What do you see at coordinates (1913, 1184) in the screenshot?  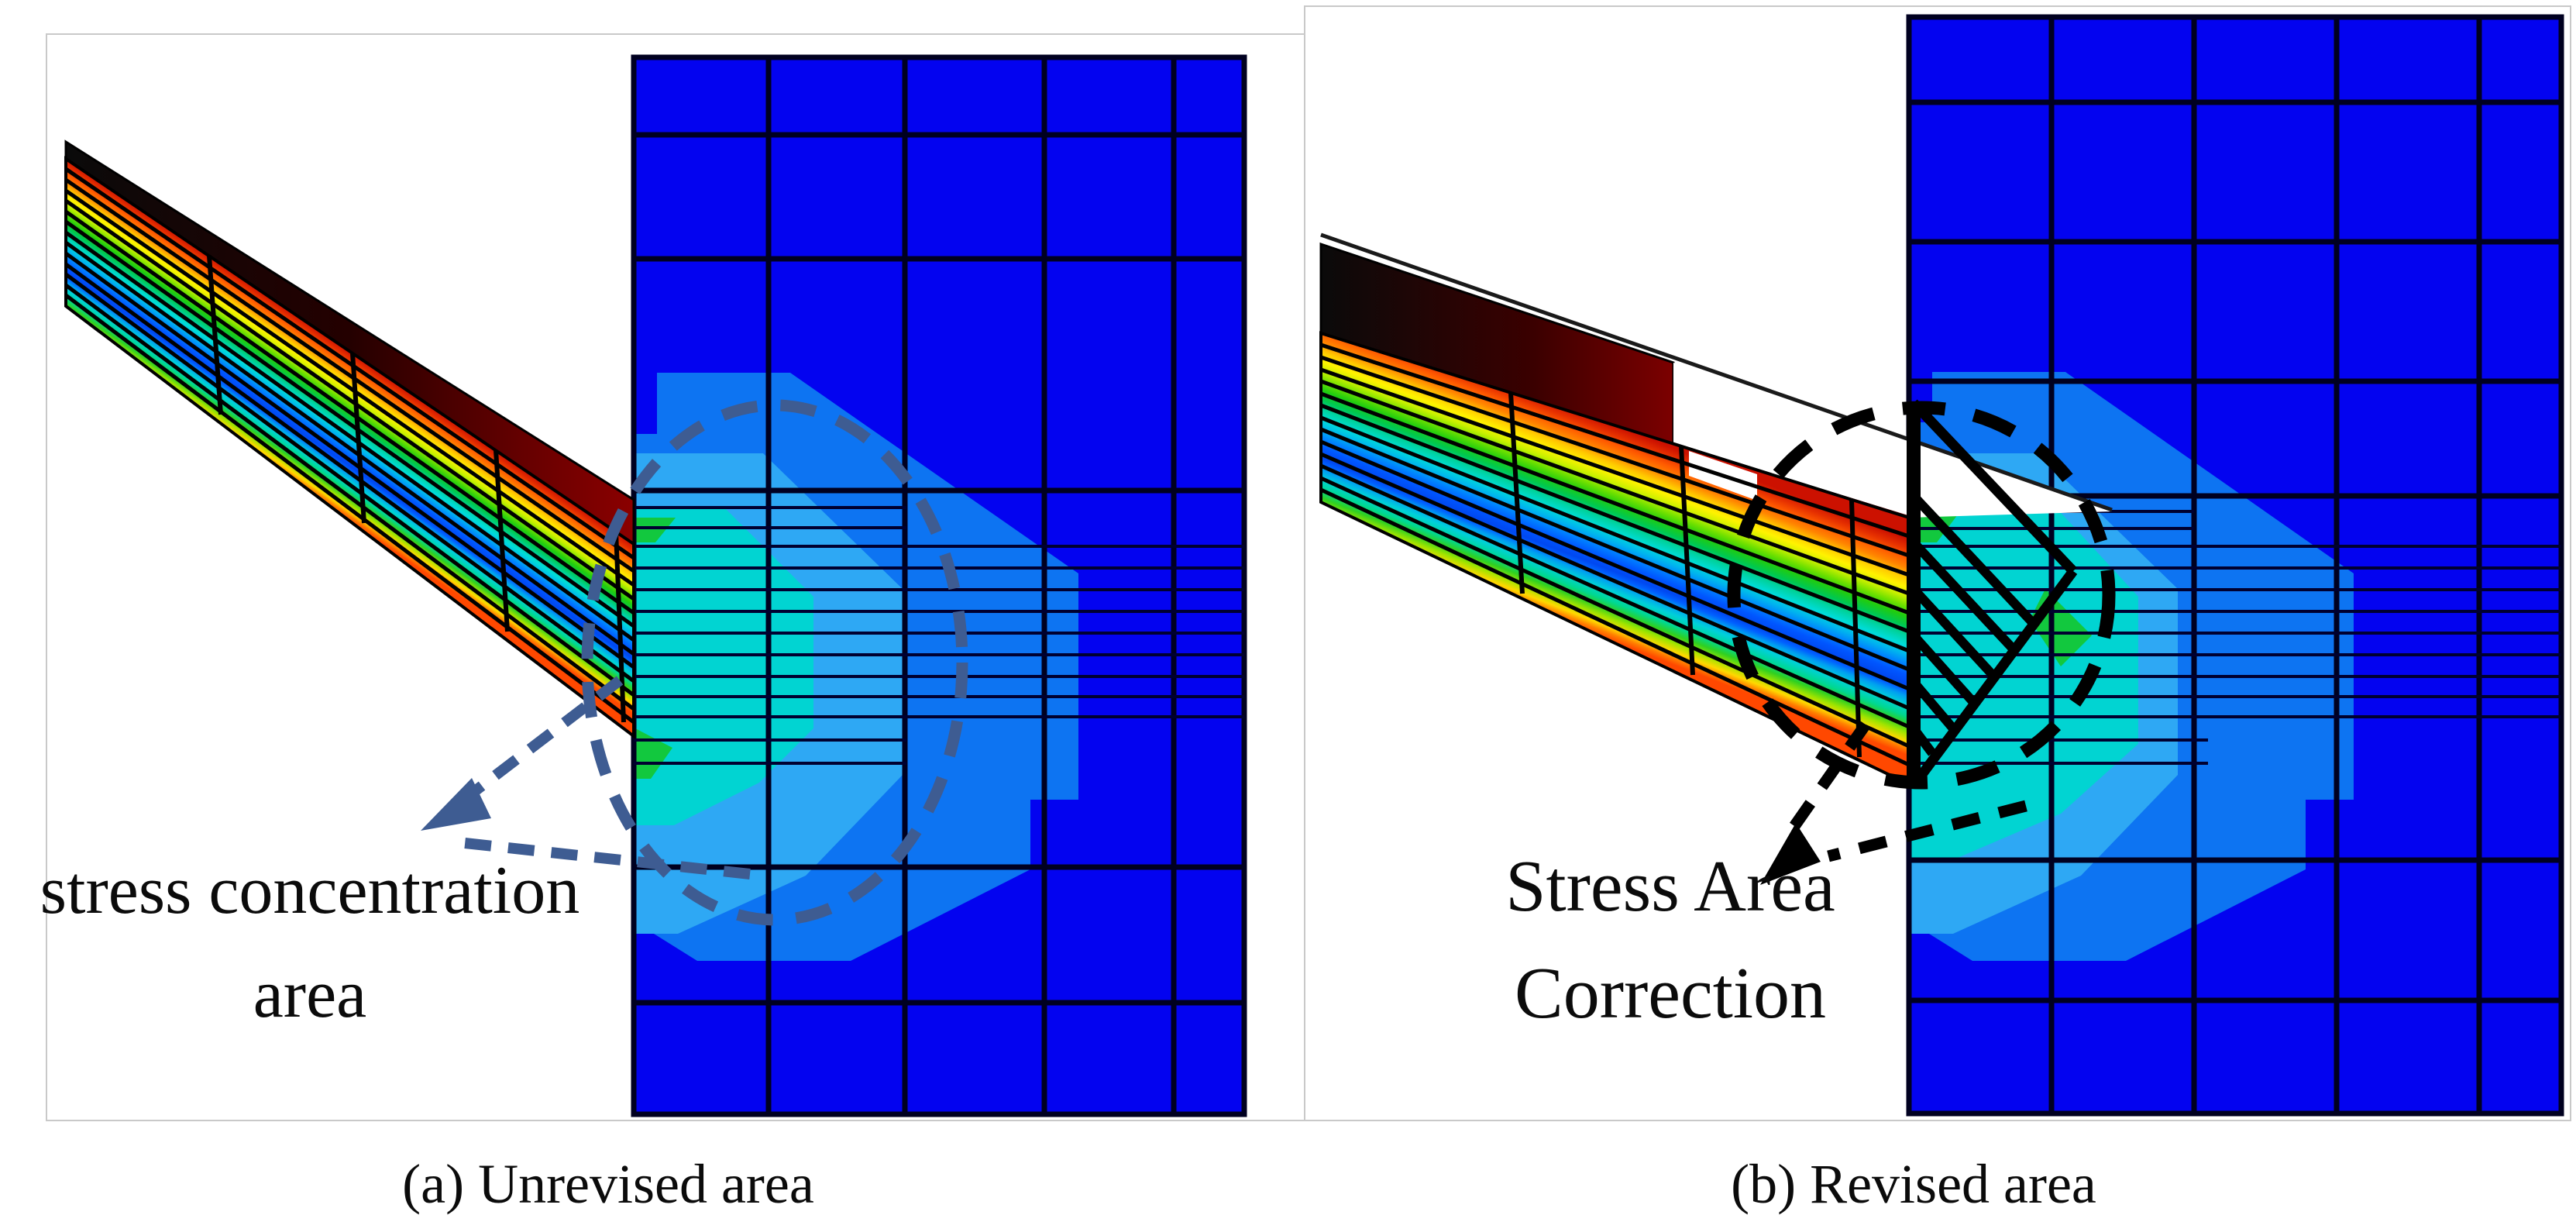 I see `caption-b: (b) Revised area` at bounding box center [1913, 1184].